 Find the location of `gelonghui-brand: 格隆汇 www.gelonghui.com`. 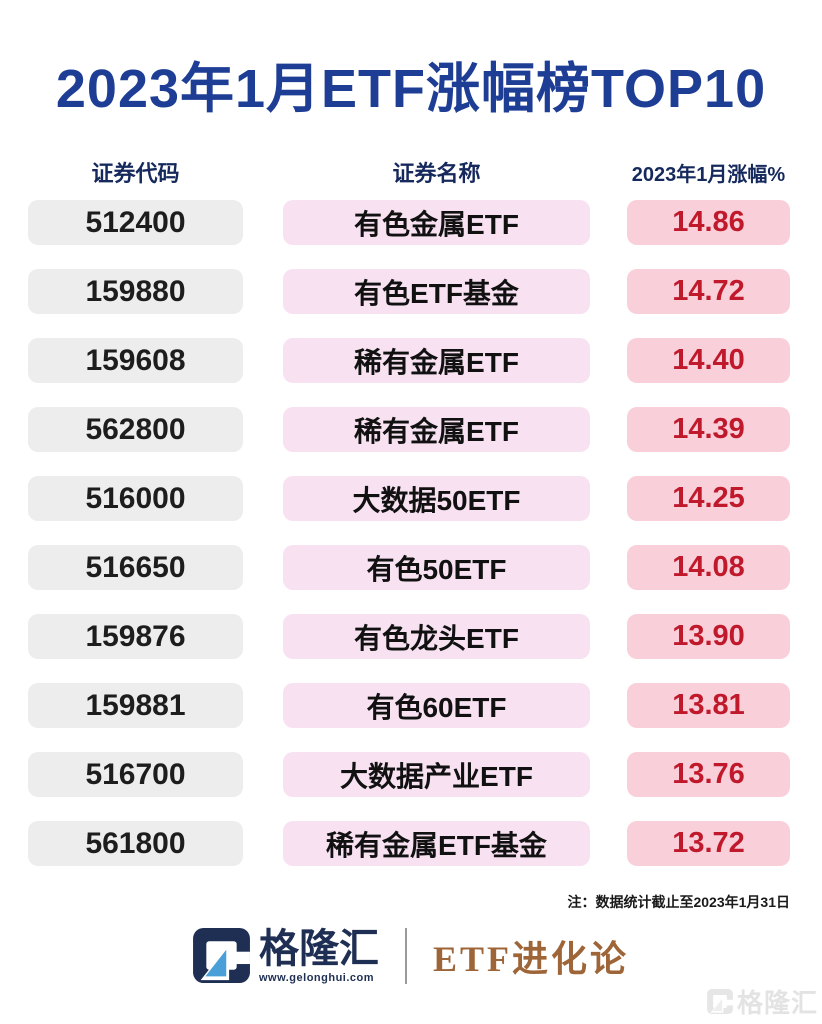

gelonghui-brand: 格隆汇 www.gelonghui.com is located at coordinates (286, 956).